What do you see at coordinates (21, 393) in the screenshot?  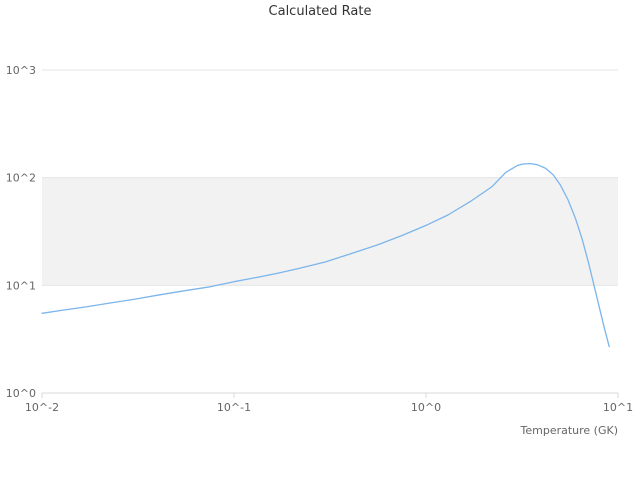 I see `y-tick-label: 10^0` at bounding box center [21, 393].